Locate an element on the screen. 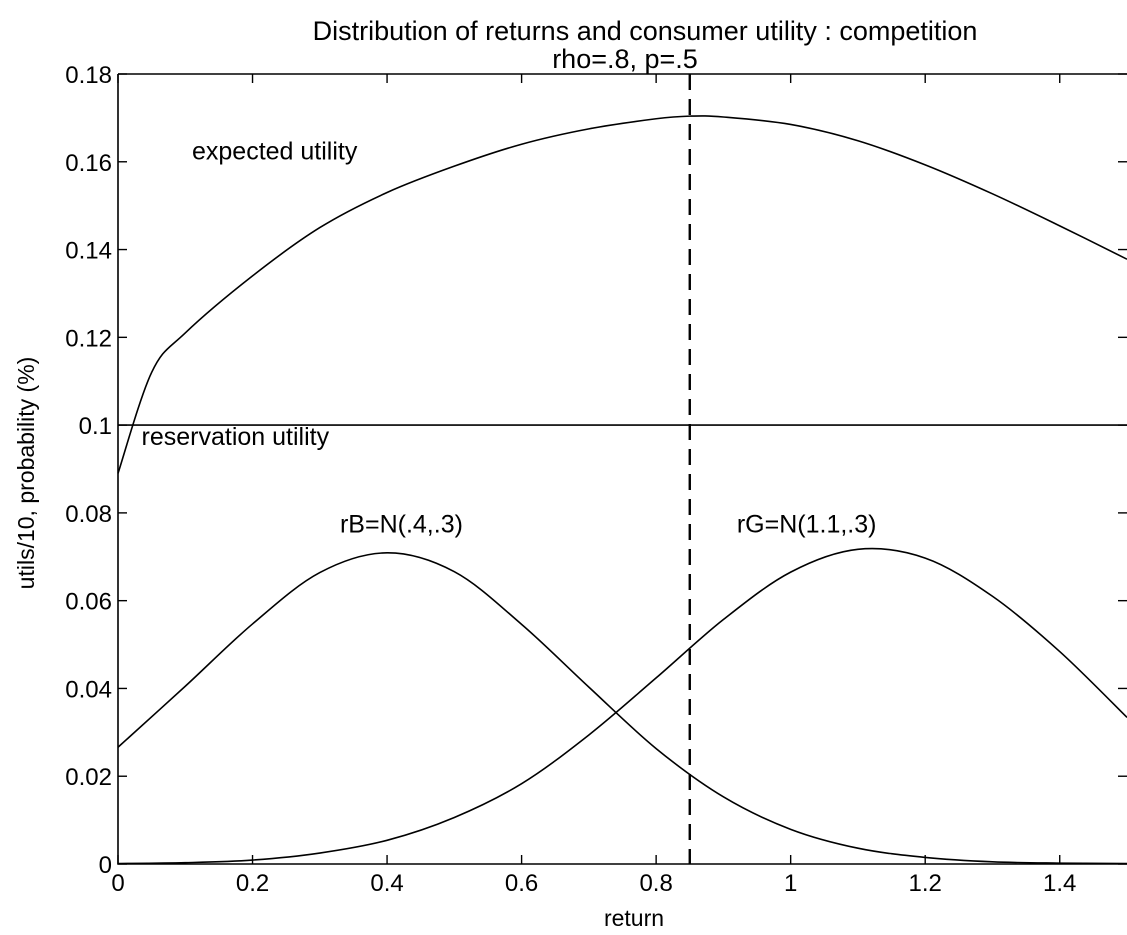 The width and height of the screenshot is (1127, 935). y-tick-label: 0 is located at coordinates (105, 865).